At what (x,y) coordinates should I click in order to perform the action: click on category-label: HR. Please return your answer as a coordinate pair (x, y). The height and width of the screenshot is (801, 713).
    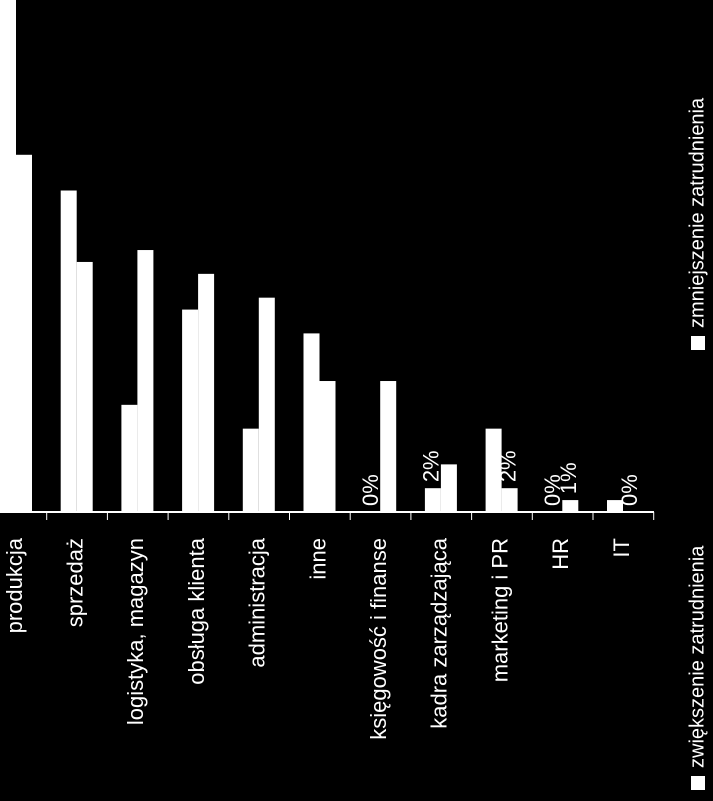
    Looking at the image, I should click on (560, 554).